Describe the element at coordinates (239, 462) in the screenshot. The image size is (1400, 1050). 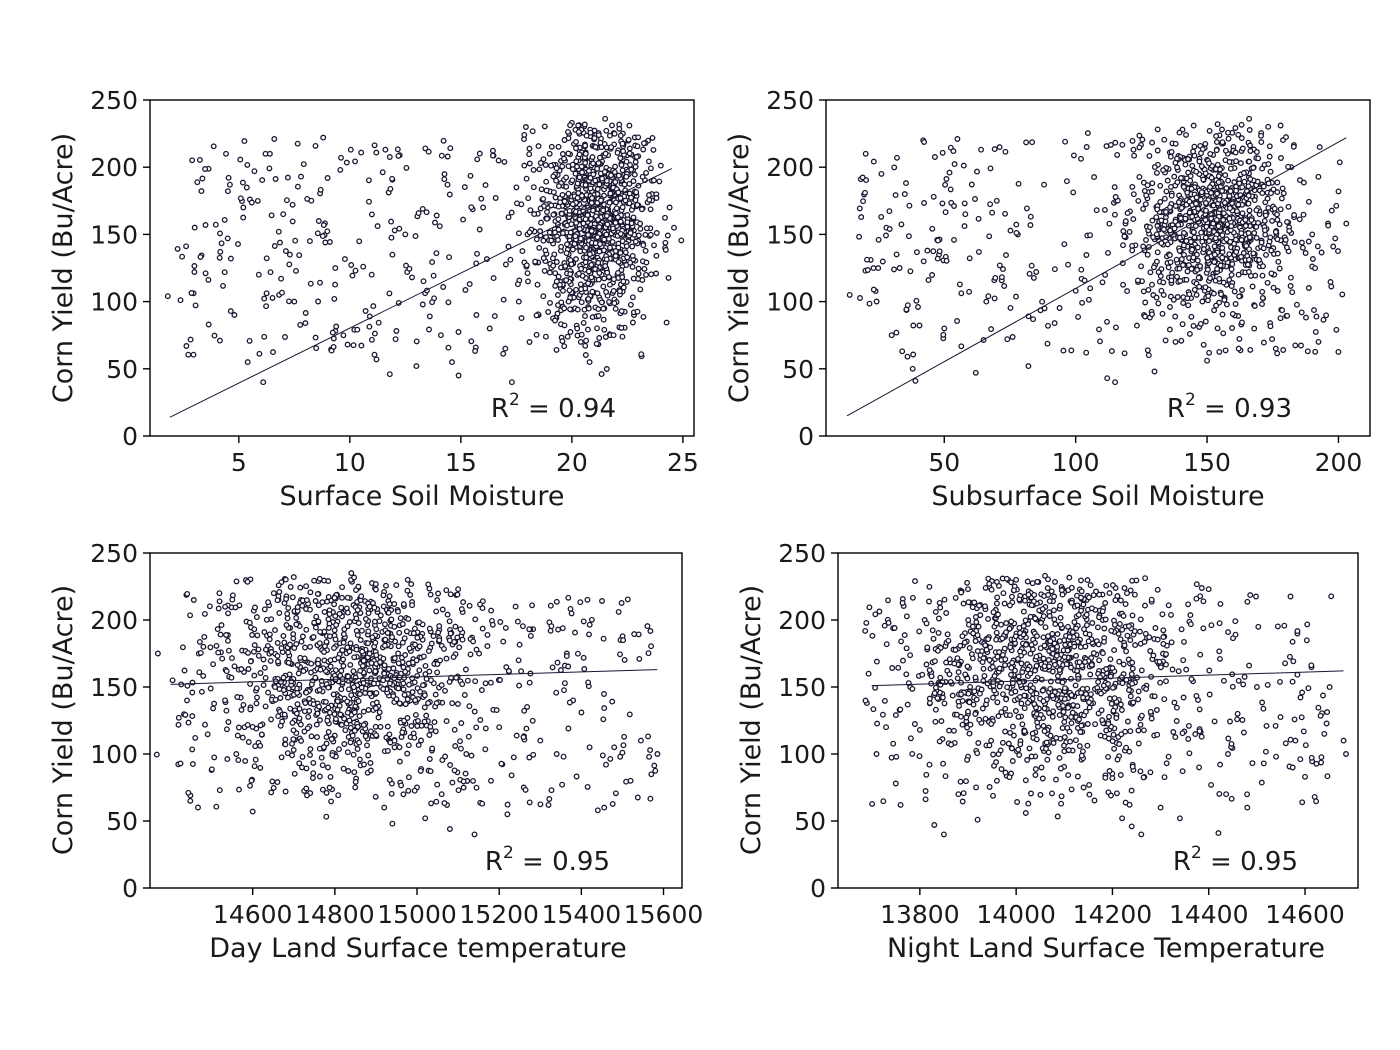
I see `x-tick-label: 5` at that location.